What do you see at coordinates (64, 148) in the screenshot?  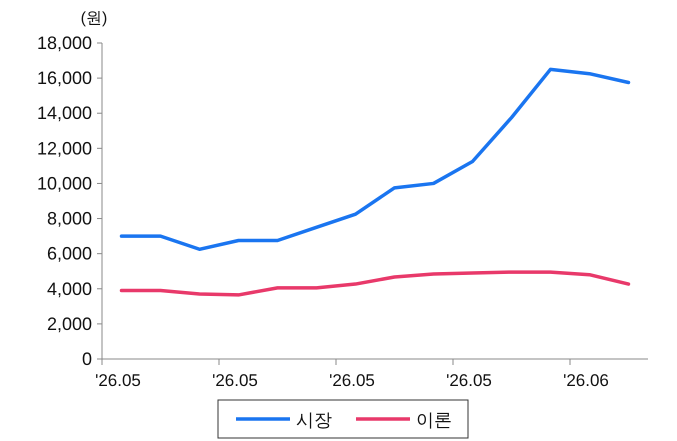 I see `y-tick-label: 12,000` at bounding box center [64, 148].